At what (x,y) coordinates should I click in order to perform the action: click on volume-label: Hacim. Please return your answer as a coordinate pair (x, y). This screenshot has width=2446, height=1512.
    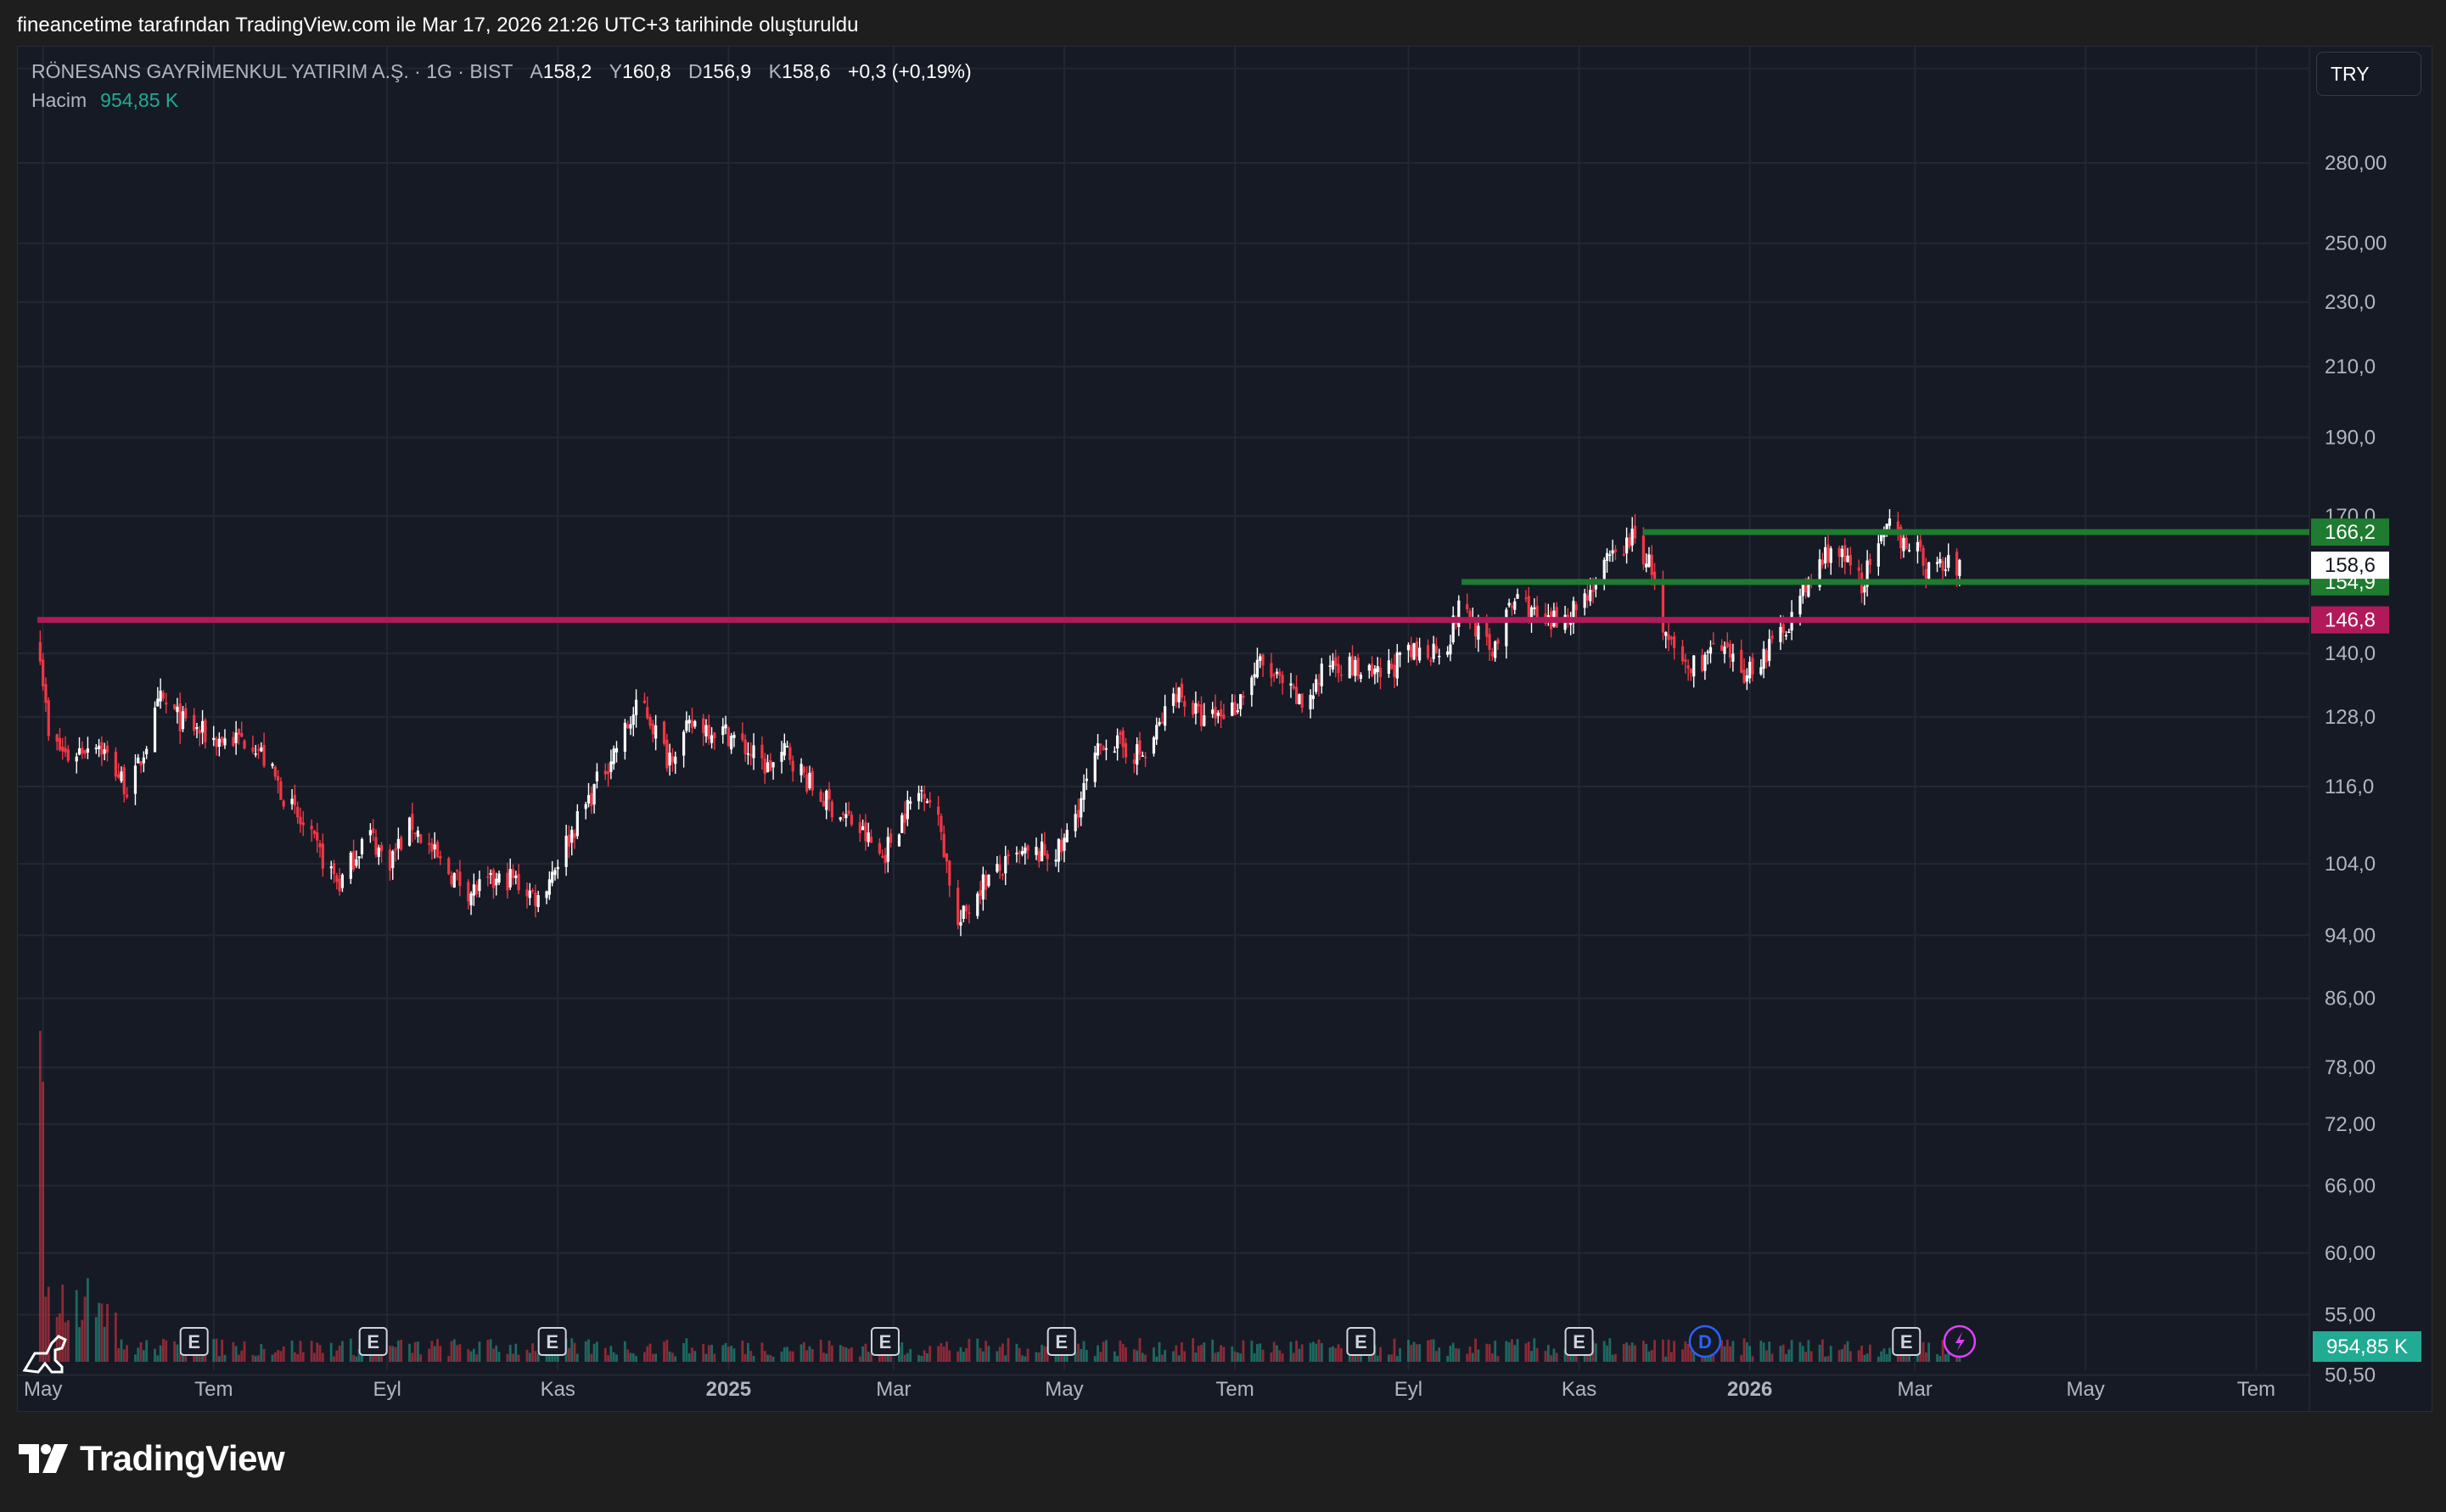
    Looking at the image, I should click on (59, 100).